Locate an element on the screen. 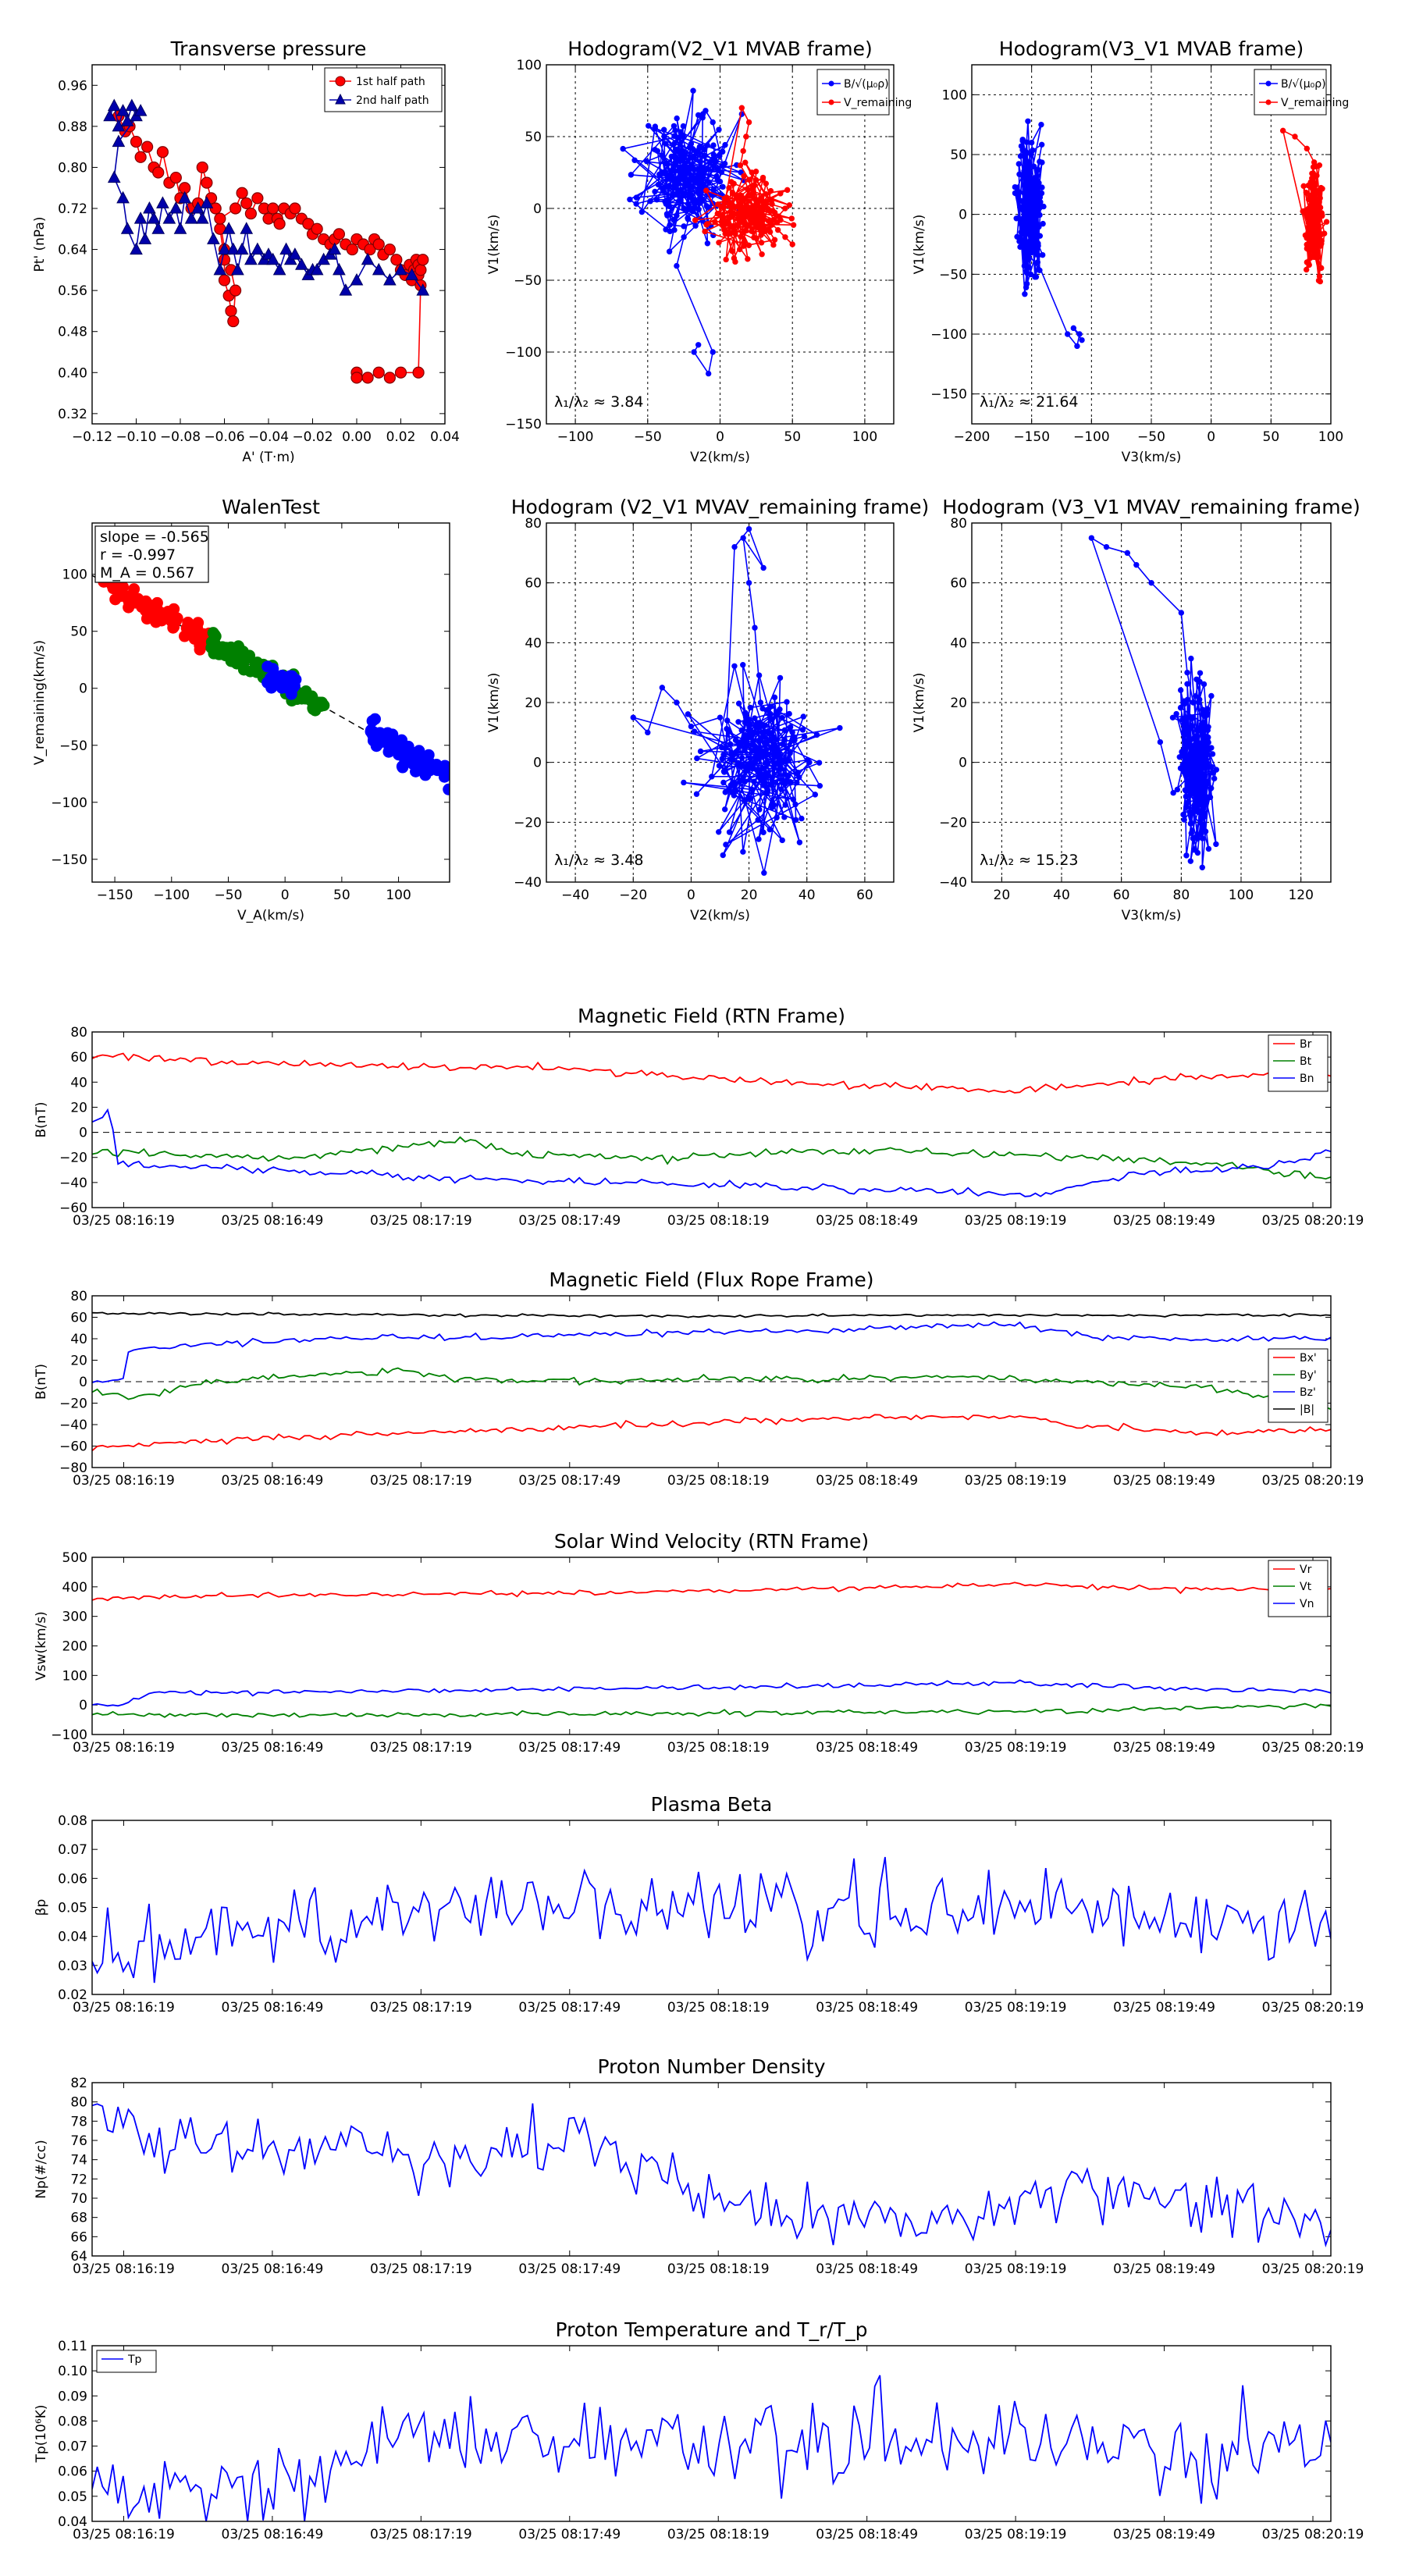 This screenshot has width=1405, height=2576. x-tick-label: 80 is located at coordinates (1181, 895).